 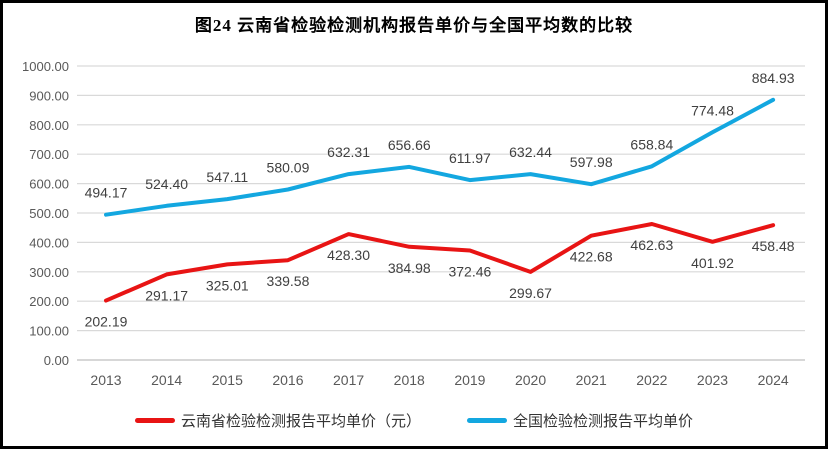 What do you see at coordinates (773, 380) in the screenshot?
I see `svg-text: 2024` at bounding box center [773, 380].